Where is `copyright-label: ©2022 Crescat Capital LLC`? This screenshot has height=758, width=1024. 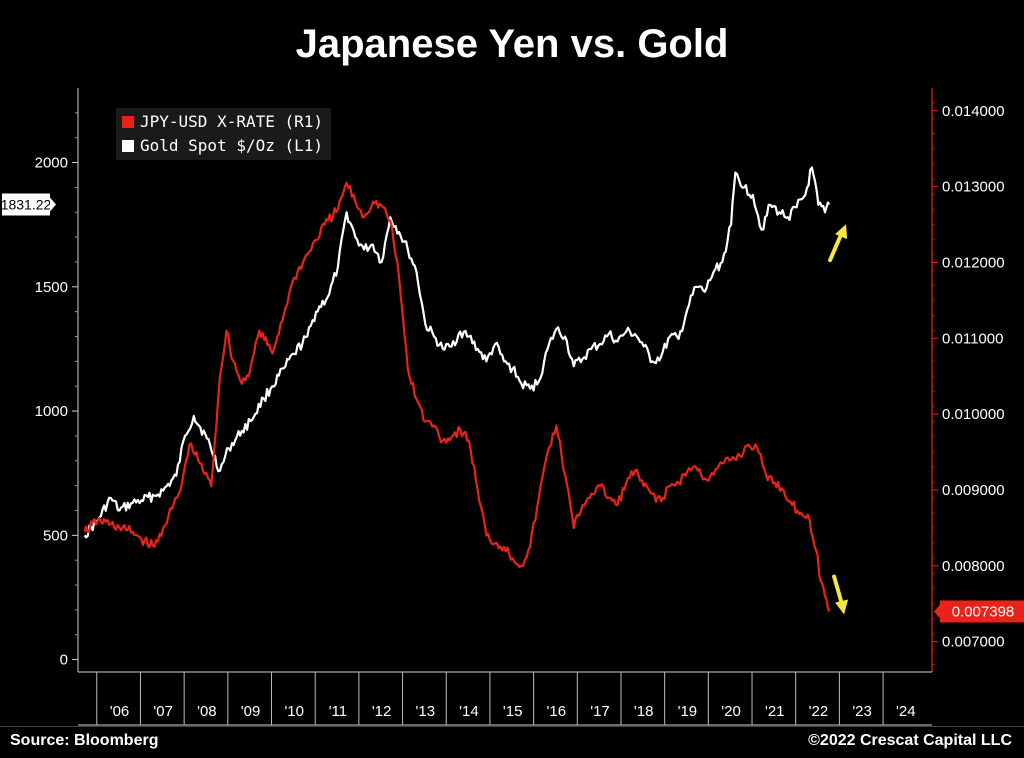
copyright-label: ©2022 Crescat Capital LLC is located at coordinates (910, 740).